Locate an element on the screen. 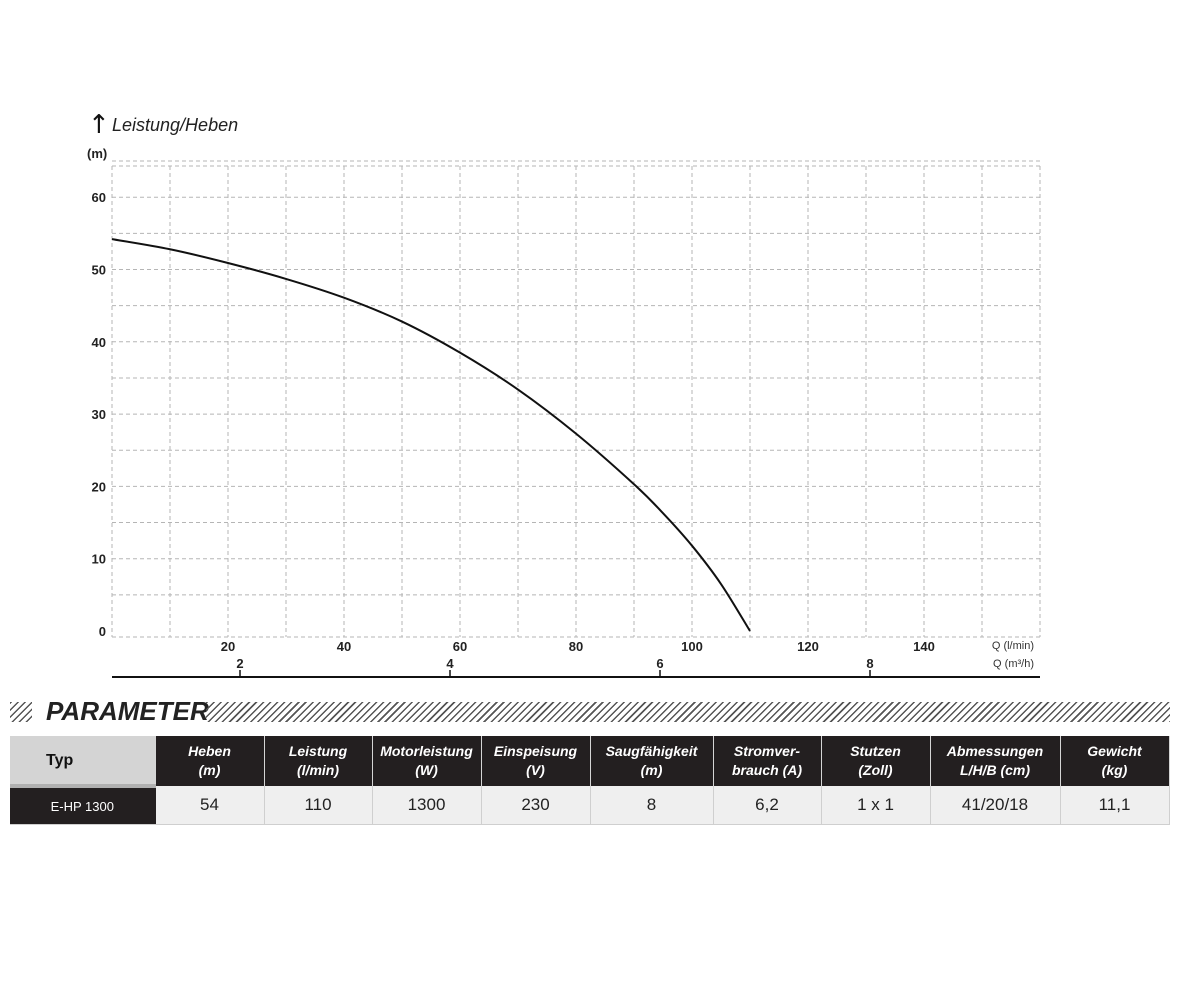 This screenshot has height=1008, width=1178. y-tick-label: 20 is located at coordinates (99, 486).